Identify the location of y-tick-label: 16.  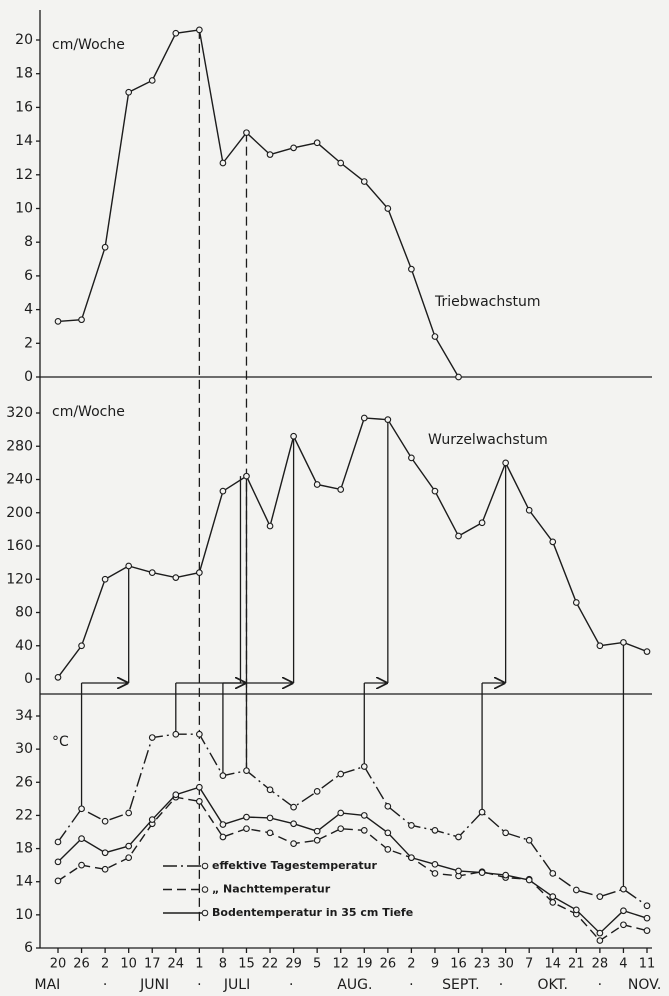
(24, 107).